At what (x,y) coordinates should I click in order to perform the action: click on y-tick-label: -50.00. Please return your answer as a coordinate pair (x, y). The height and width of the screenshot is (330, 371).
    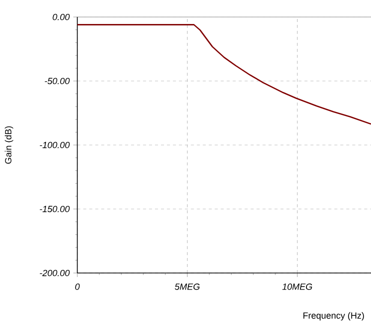
    Looking at the image, I should click on (57, 81).